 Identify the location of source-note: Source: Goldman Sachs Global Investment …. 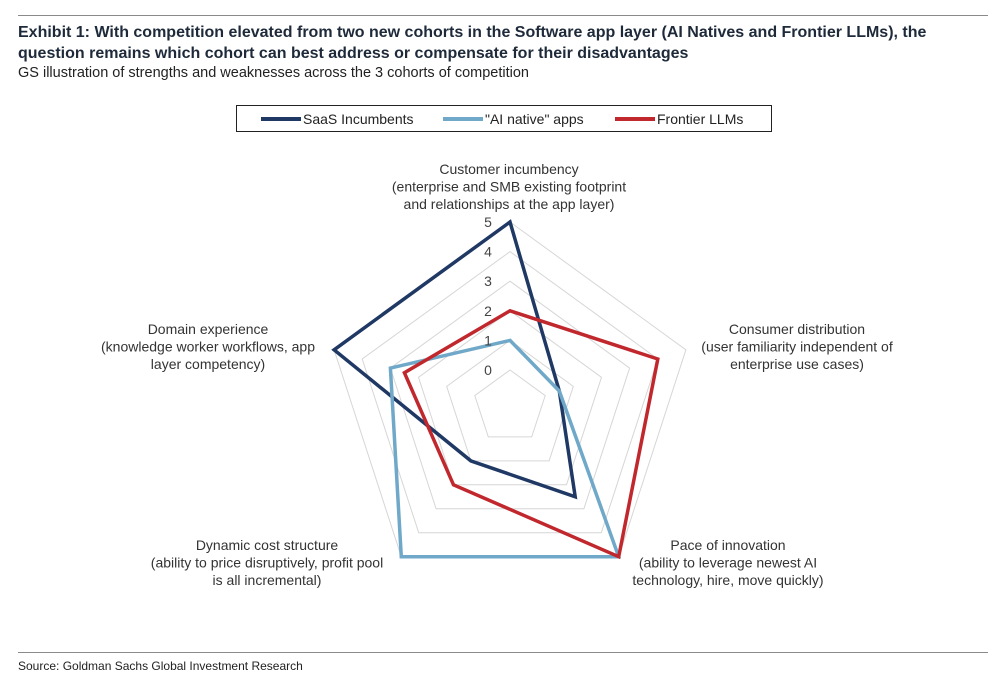
(160, 666).